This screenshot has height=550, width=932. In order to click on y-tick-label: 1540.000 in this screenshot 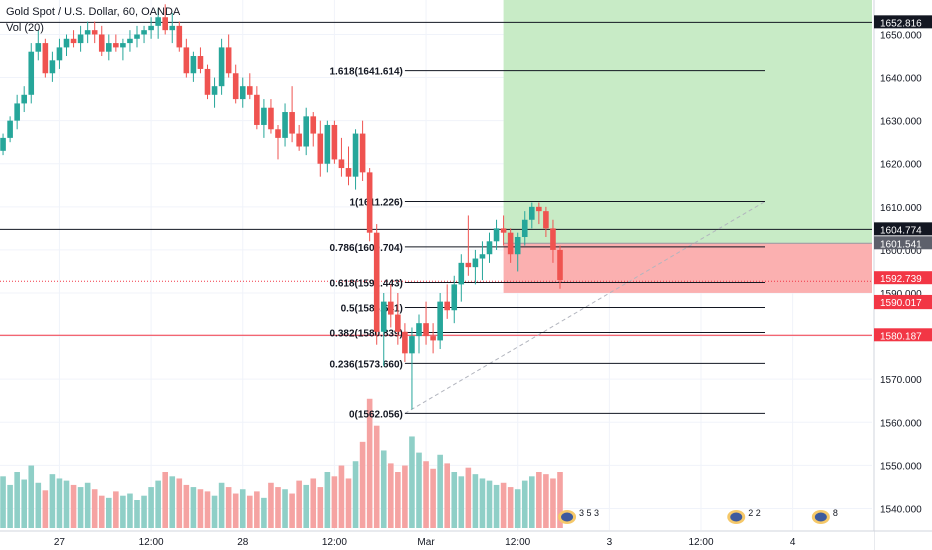, I will do `click(901, 509)`.